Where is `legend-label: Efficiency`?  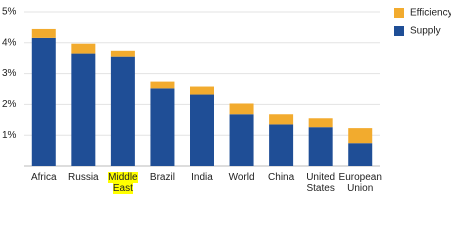
legend-label: Efficiency is located at coordinates (430, 13).